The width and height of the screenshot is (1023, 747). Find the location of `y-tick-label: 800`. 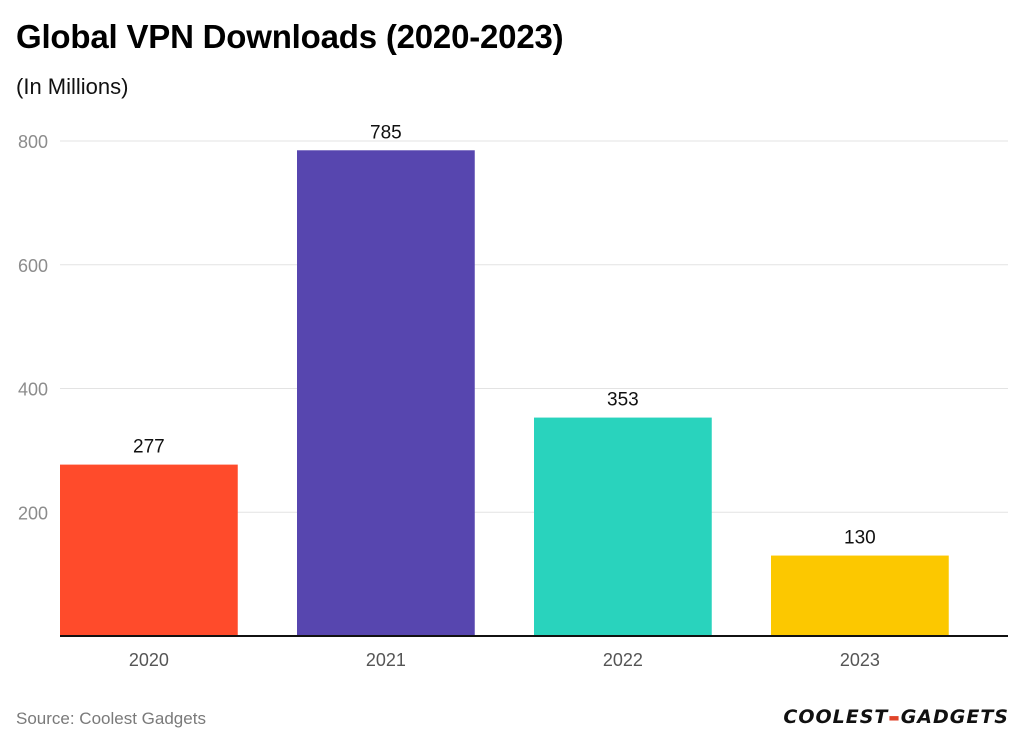

y-tick-label: 800 is located at coordinates (33, 142).